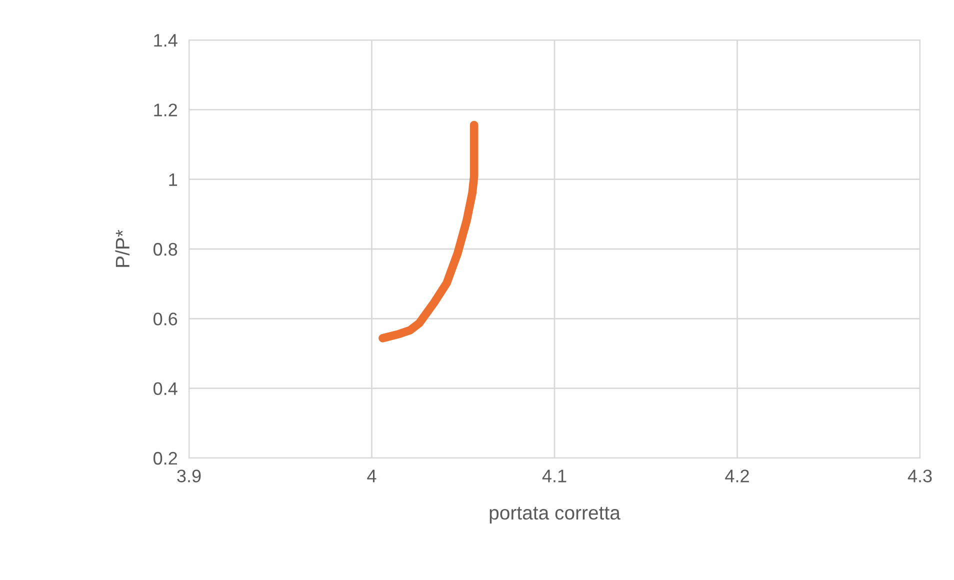  Describe the element at coordinates (920, 476) in the screenshot. I see `x-tick-label: 4.3` at that location.